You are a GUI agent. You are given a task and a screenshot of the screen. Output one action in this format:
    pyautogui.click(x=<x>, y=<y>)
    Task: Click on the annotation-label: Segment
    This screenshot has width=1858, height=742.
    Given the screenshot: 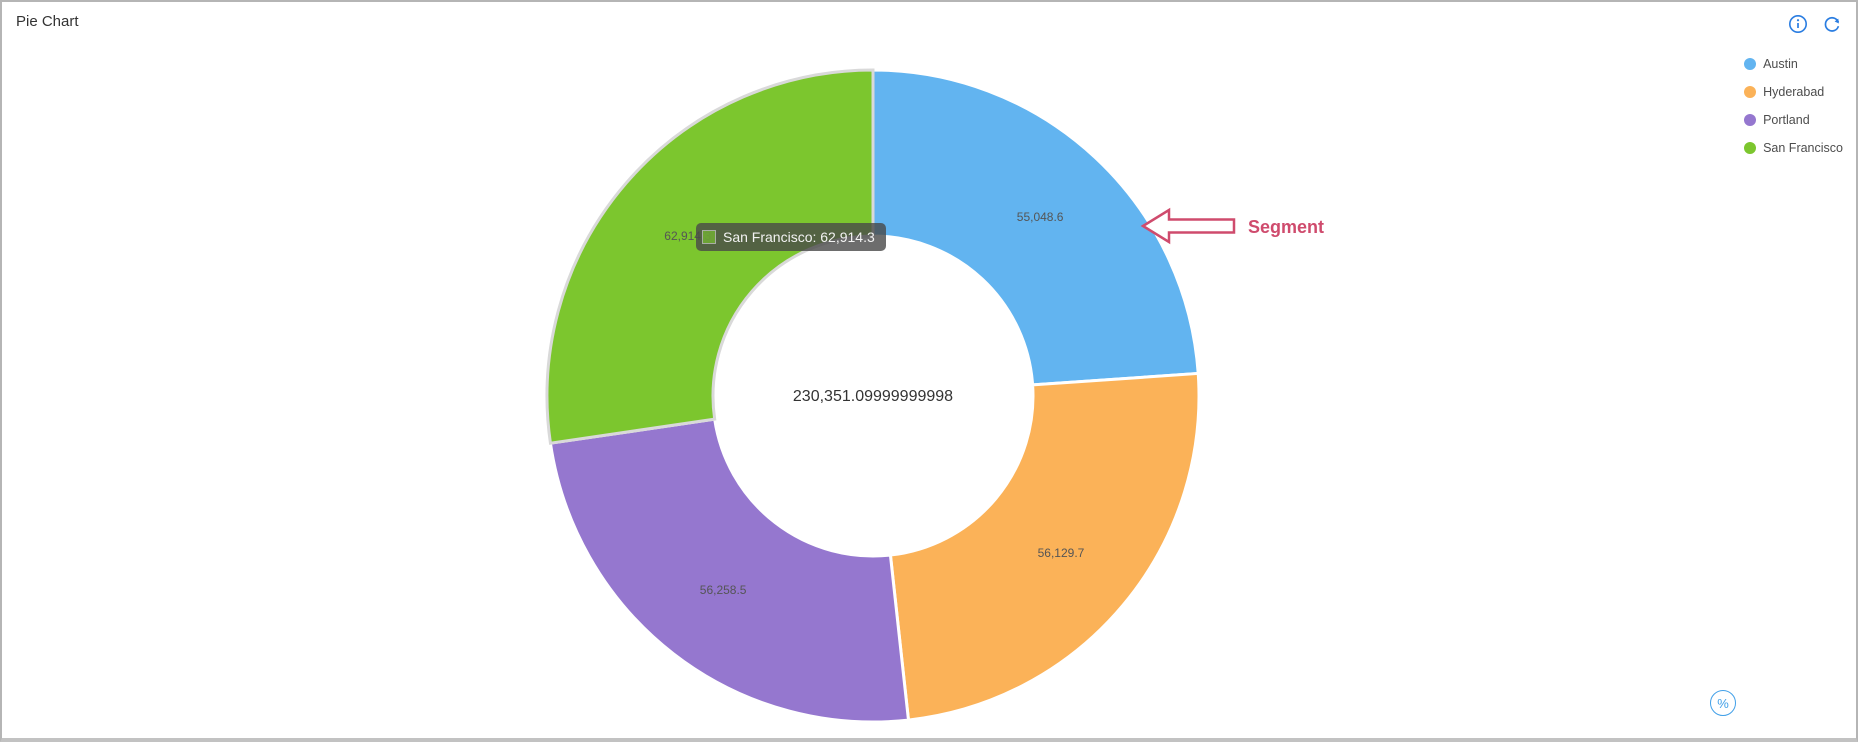 What is the action you would take?
    pyautogui.click(x=1286, y=227)
    